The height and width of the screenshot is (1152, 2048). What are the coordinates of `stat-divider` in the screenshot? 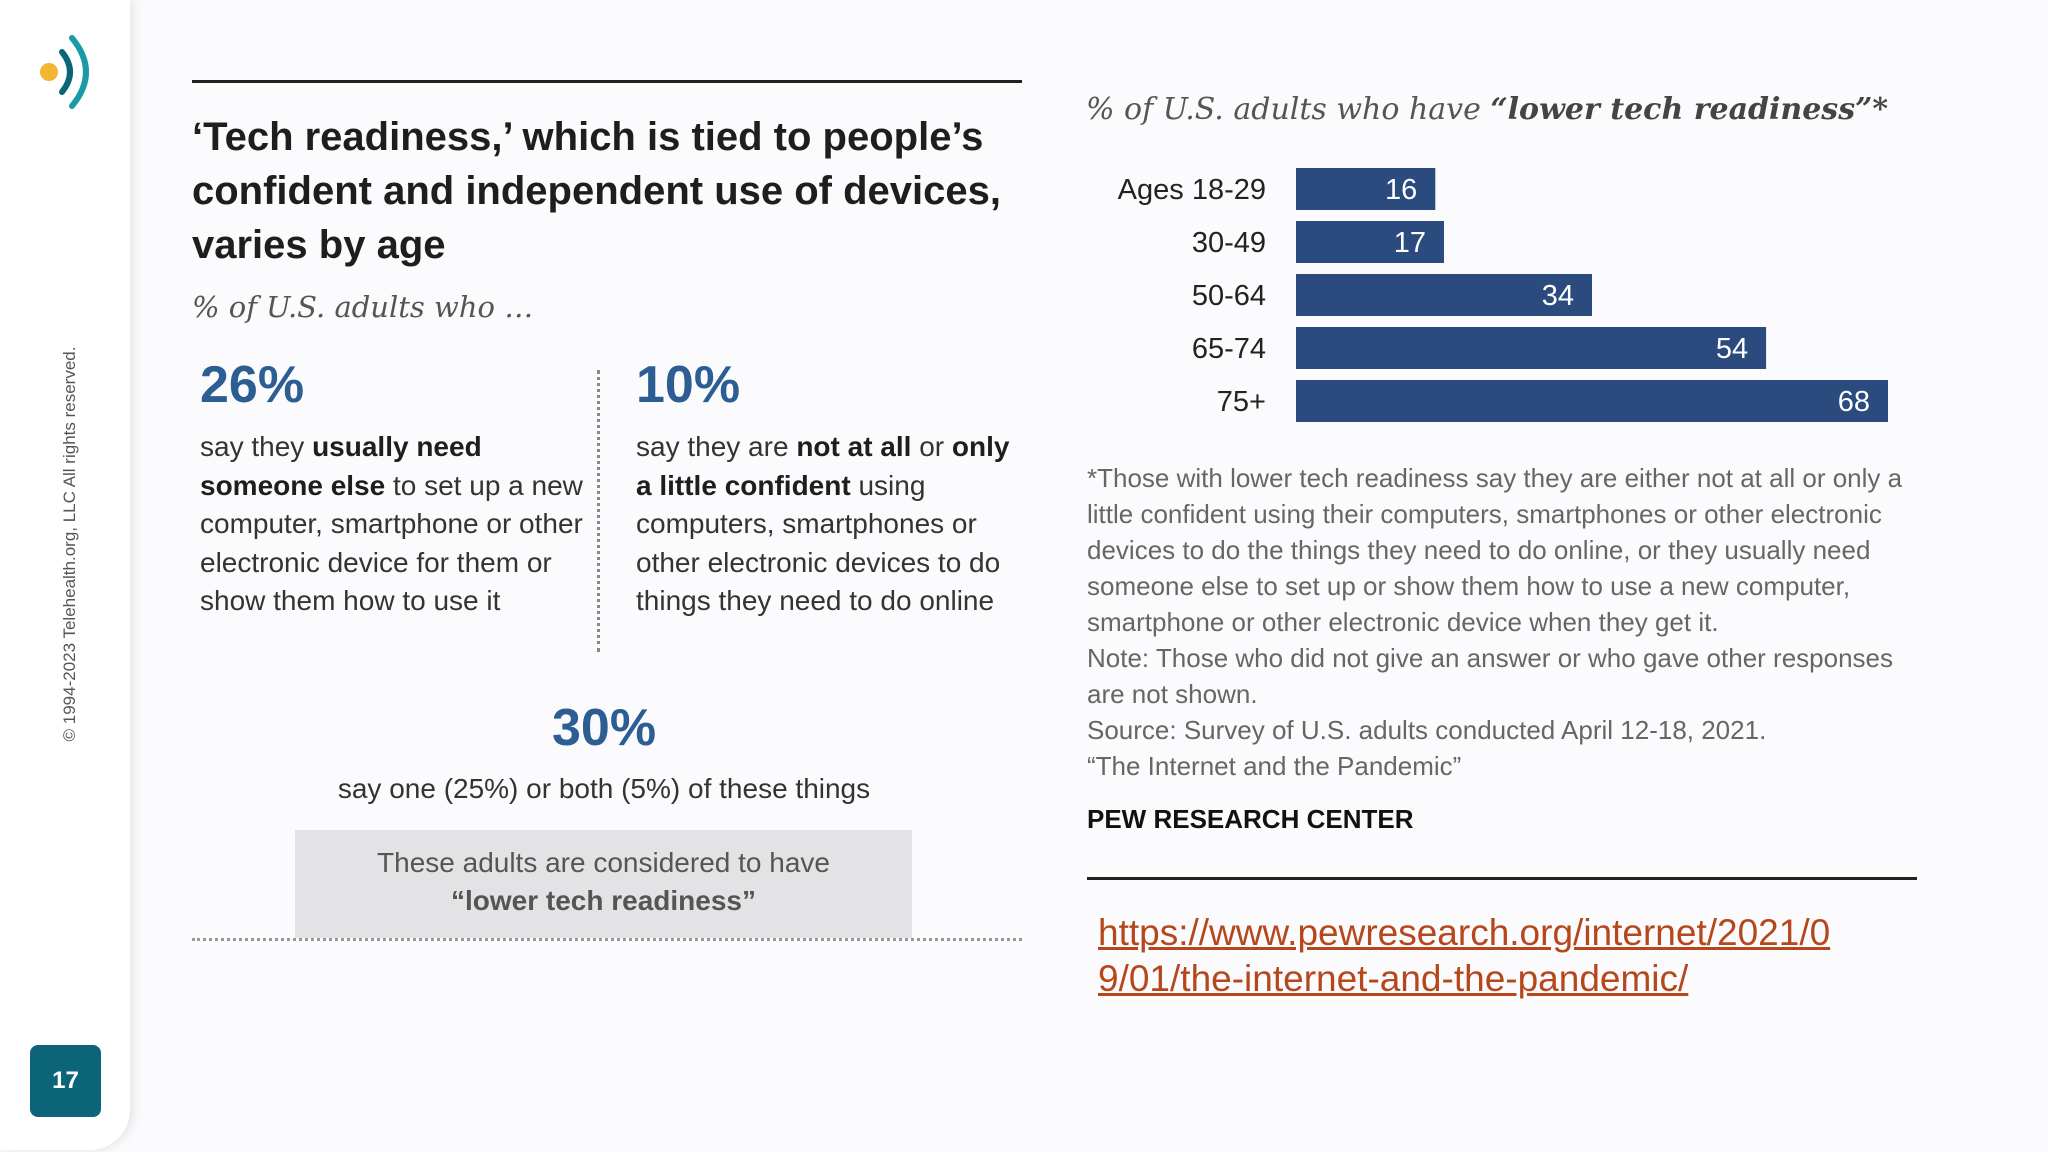 It's located at (598, 511).